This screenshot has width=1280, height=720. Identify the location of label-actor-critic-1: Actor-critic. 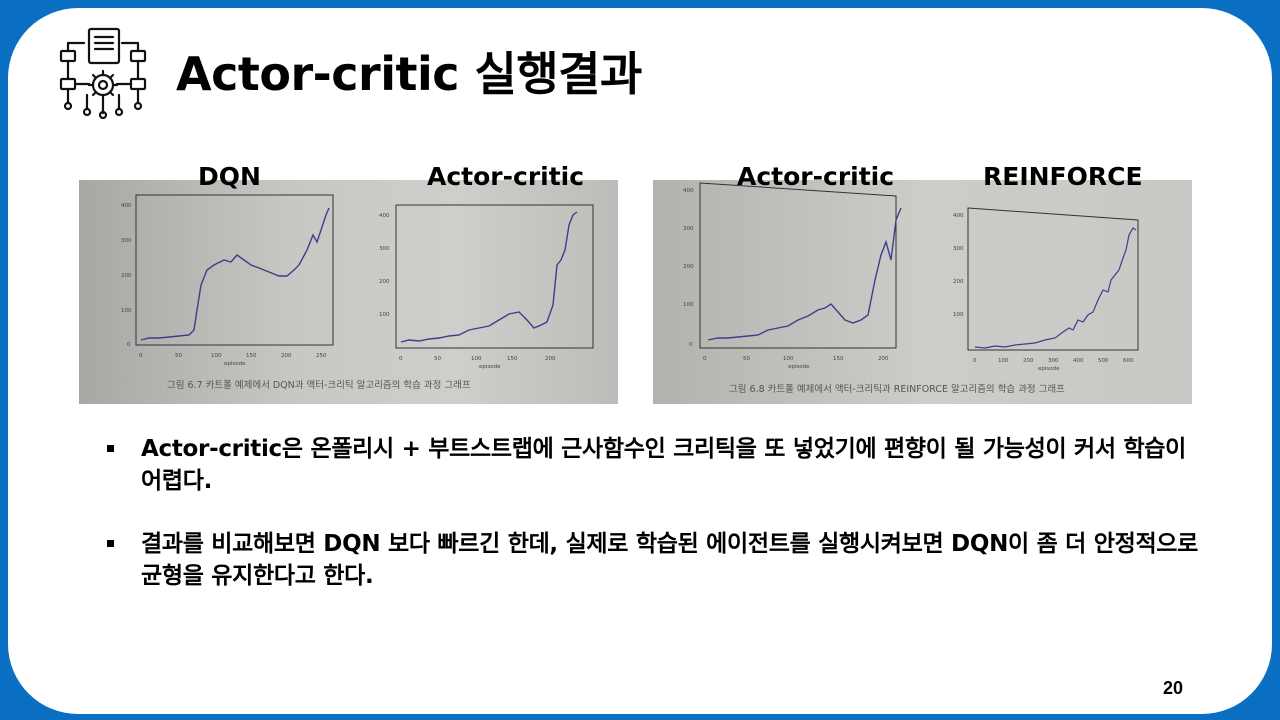
(506, 176).